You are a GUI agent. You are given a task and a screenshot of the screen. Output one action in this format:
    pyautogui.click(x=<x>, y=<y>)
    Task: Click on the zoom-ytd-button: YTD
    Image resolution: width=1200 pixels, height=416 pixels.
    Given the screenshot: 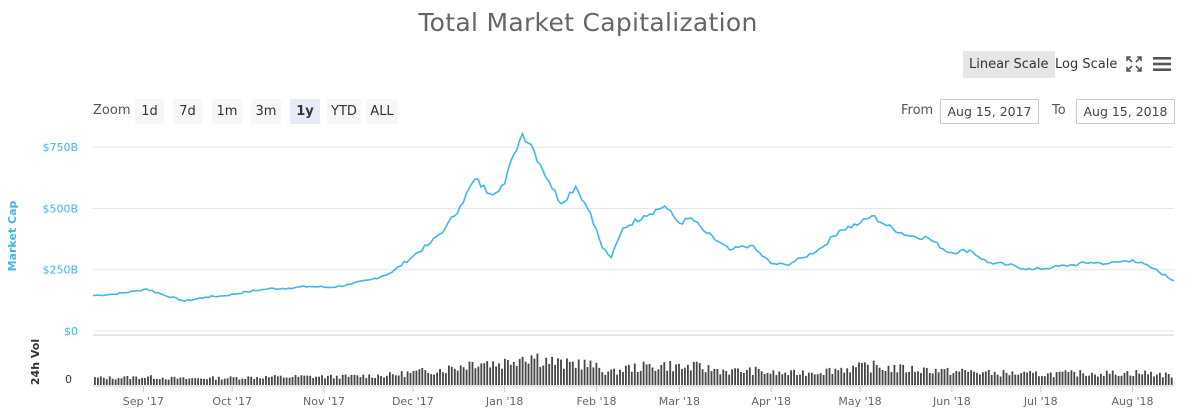 What is the action you would take?
    pyautogui.click(x=344, y=111)
    